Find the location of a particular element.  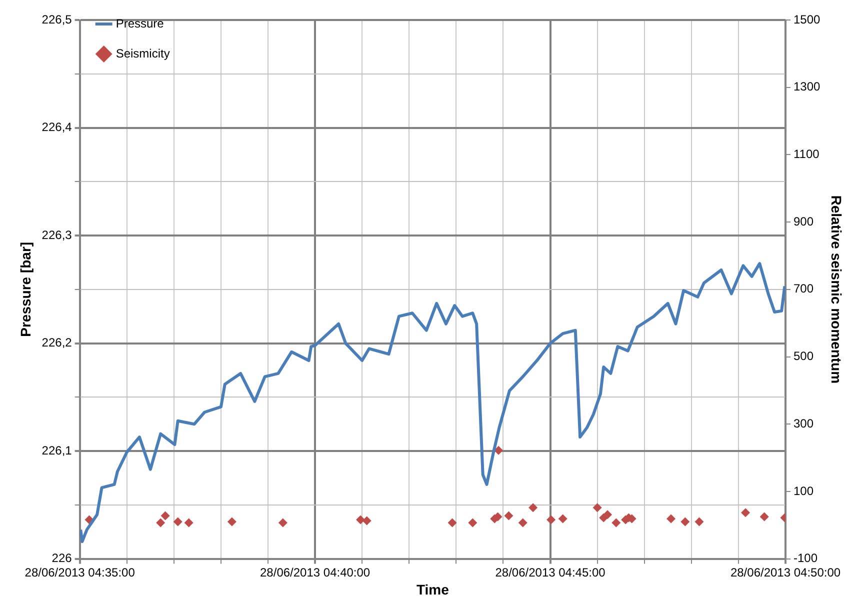

y2-tick-label: 1300 is located at coordinates (807, 87).